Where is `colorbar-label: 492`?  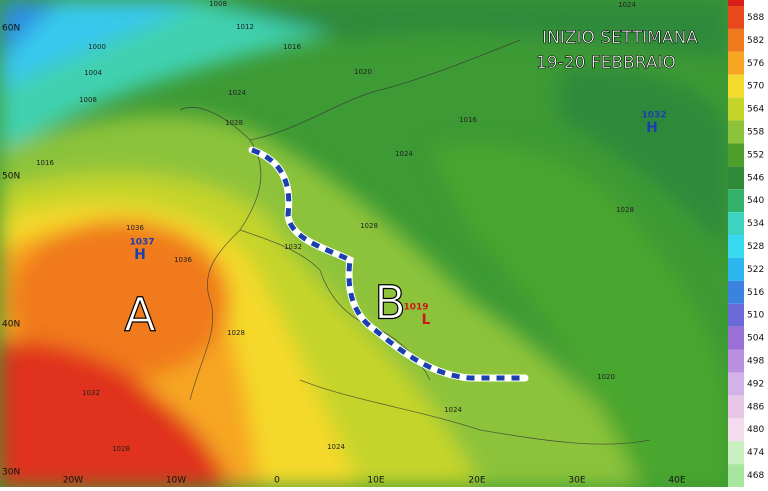 colorbar-label: 492 is located at coordinates (755, 384).